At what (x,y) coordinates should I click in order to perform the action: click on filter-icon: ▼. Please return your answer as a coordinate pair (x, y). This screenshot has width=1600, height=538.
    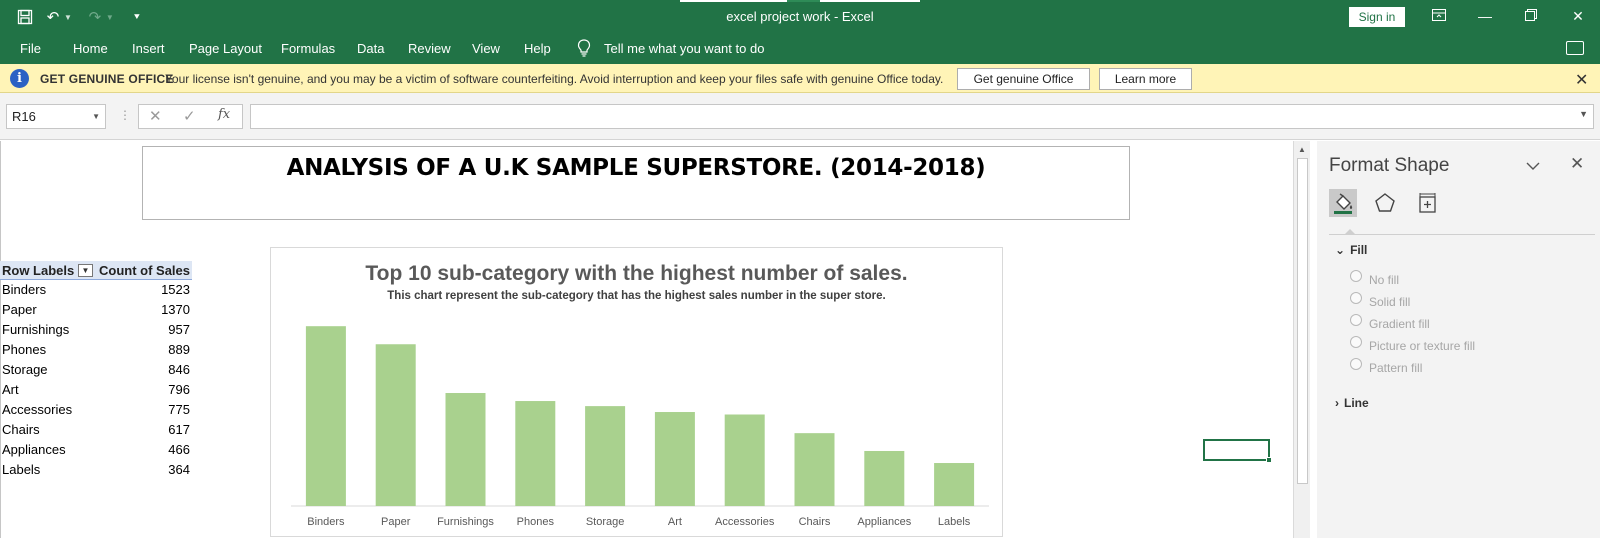
    Looking at the image, I should click on (85, 270).